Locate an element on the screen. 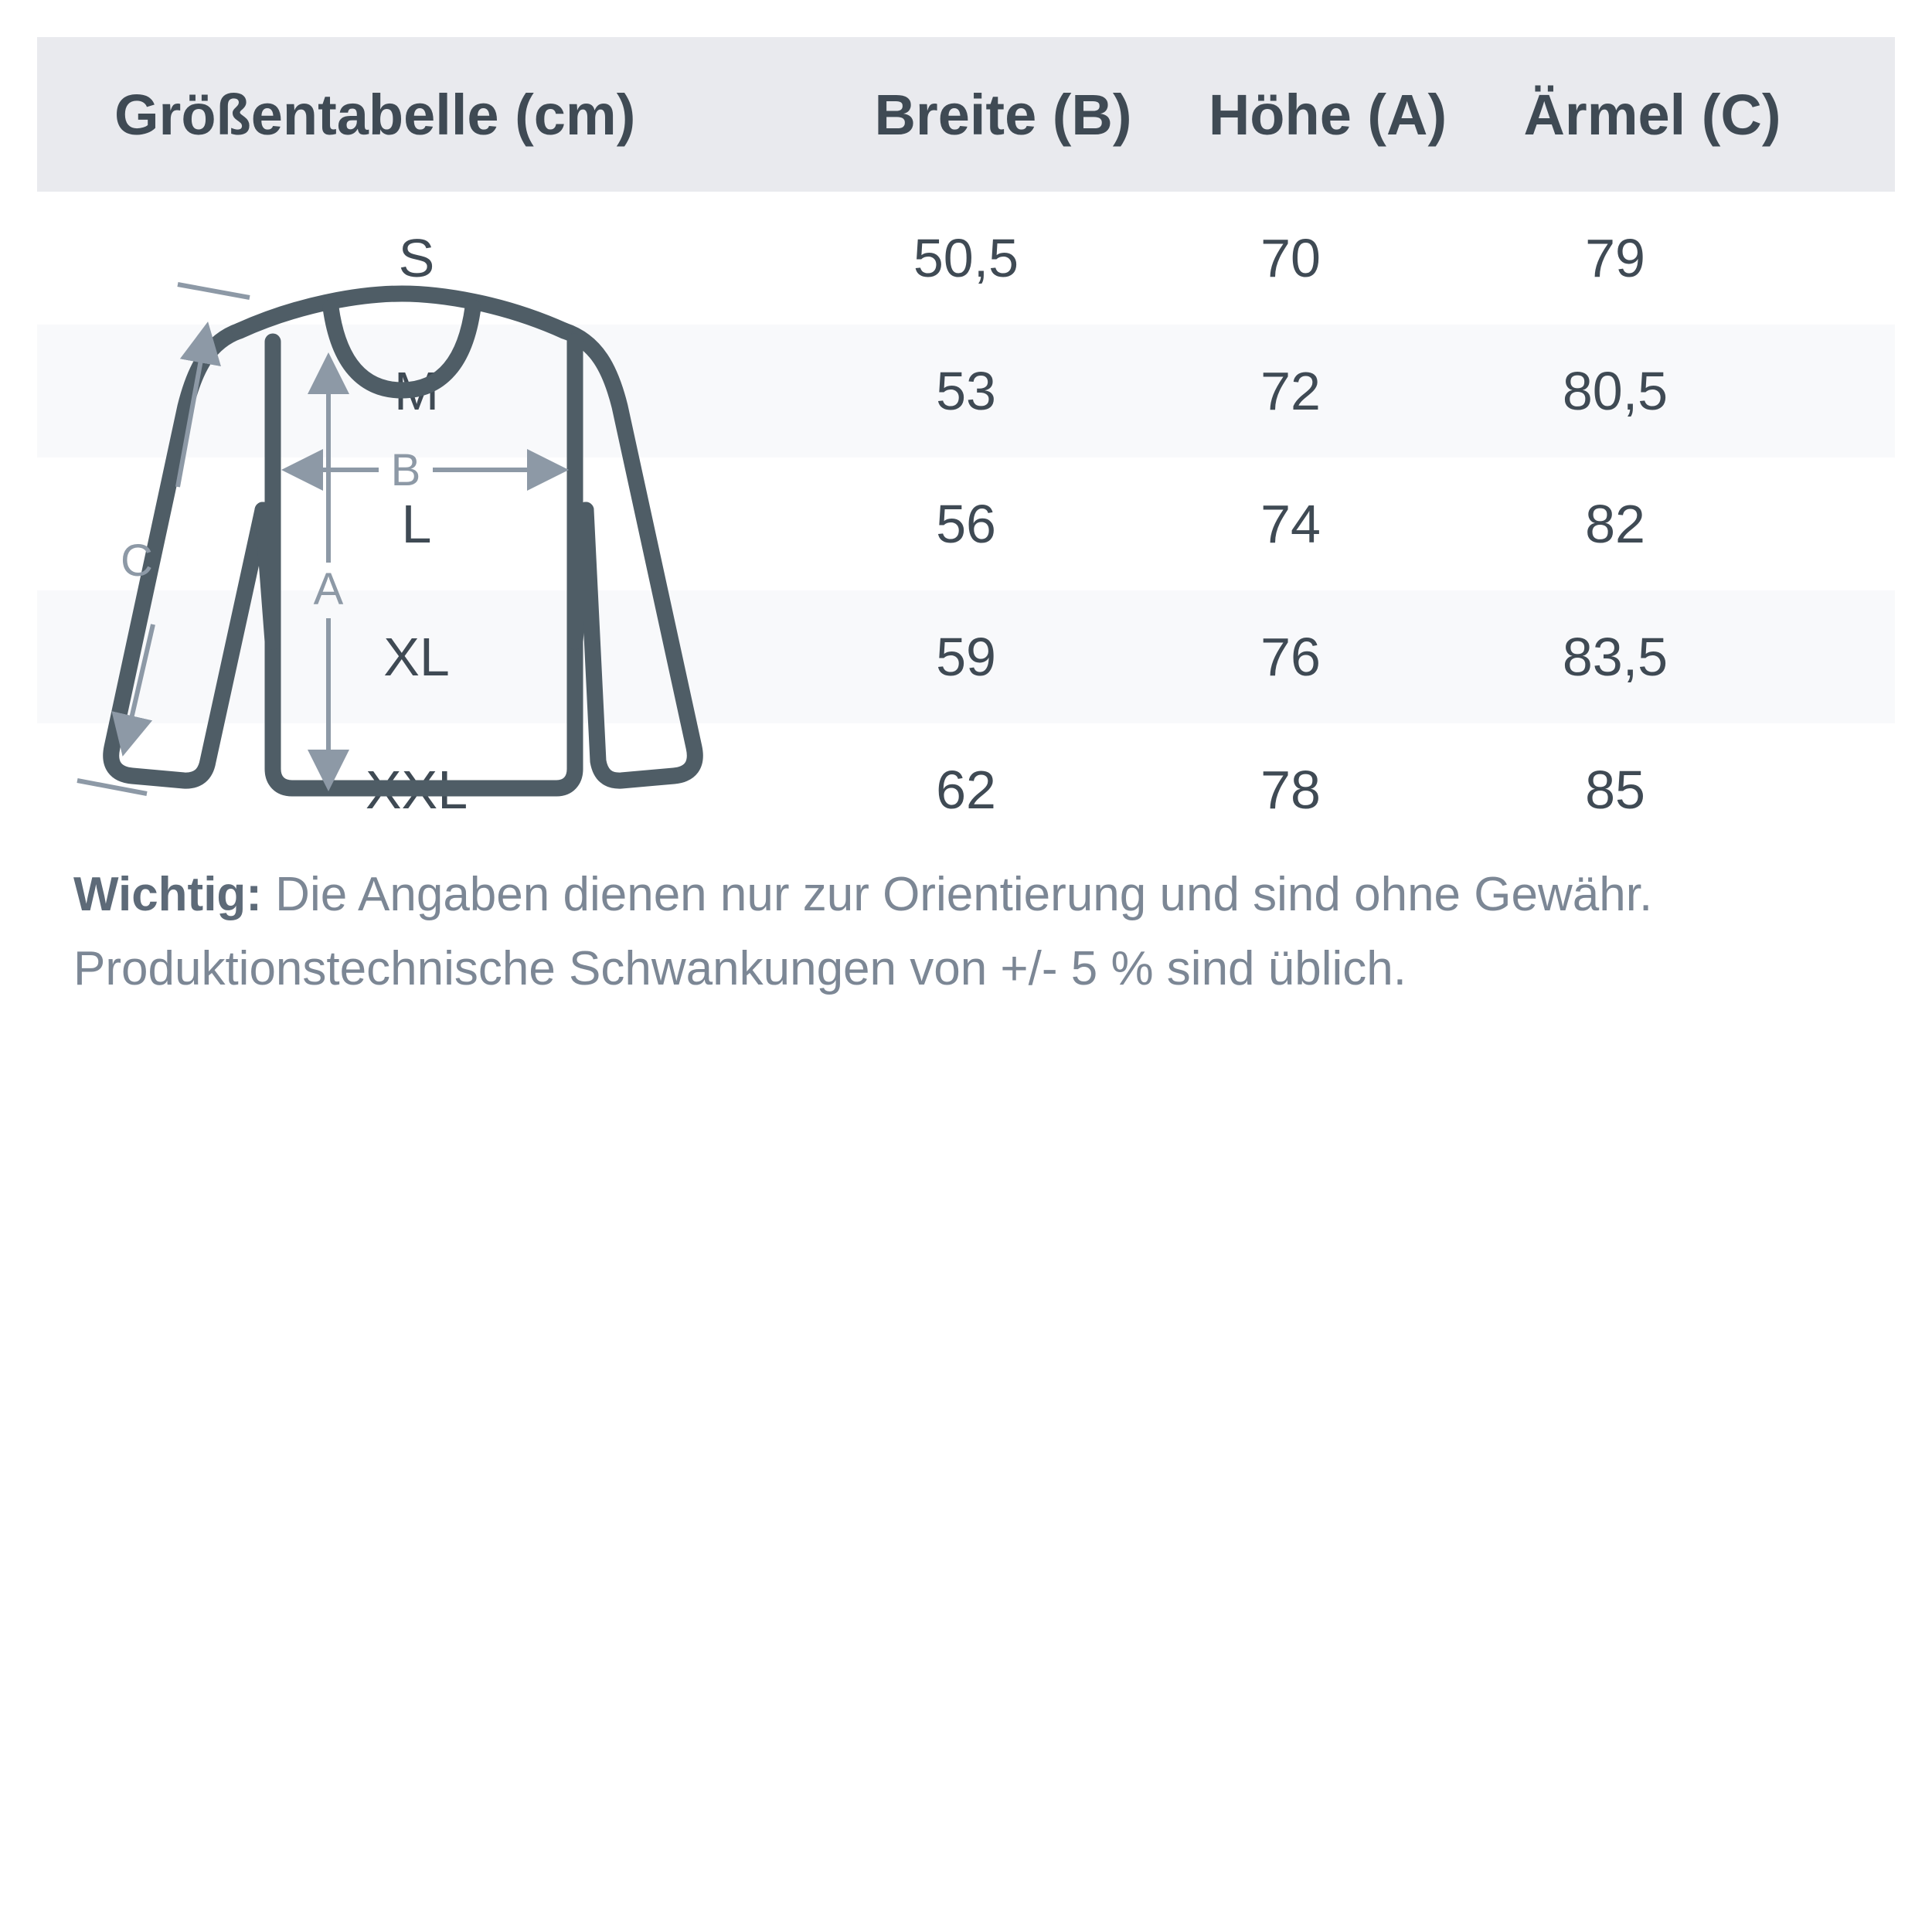  column-header-aermel: Ärmel (C) is located at coordinates (1652, 114).